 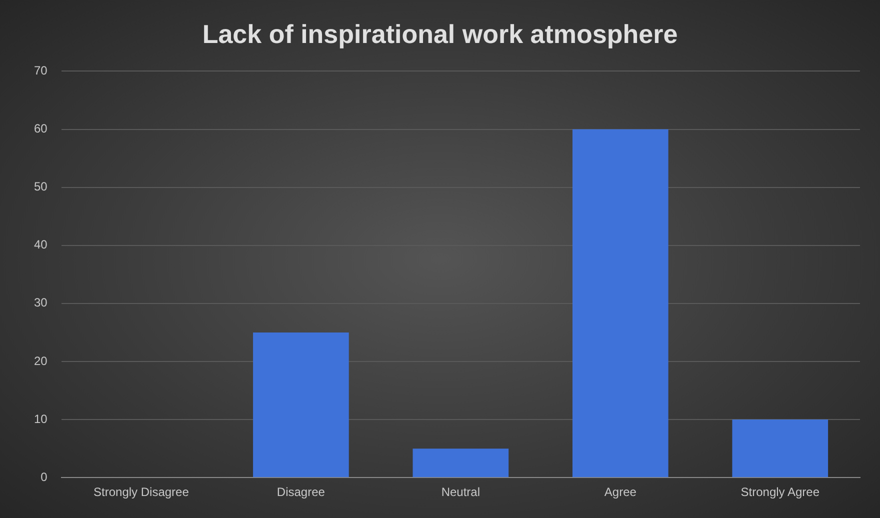 What do you see at coordinates (41, 245) in the screenshot?
I see `y-tick-label: 40` at bounding box center [41, 245].